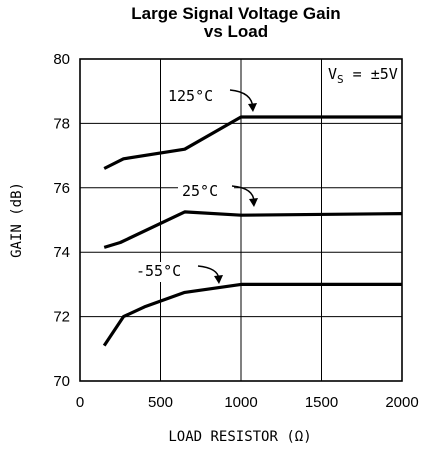  Describe the element at coordinates (252, 107) in the screenshot. I see `arrowhead-125C` at that location.